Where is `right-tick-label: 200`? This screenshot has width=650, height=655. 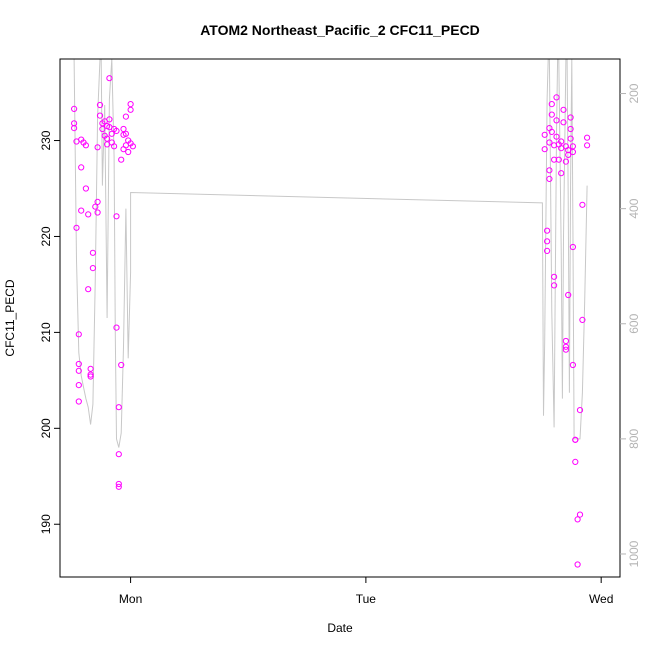 right-tick-label: 200 is located at coordinates (634, 93).